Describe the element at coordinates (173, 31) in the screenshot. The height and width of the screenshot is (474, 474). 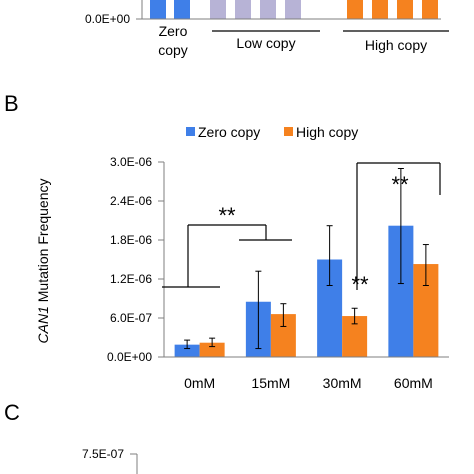
I see `panel-a-group-zero-line1: Zero` at that location.